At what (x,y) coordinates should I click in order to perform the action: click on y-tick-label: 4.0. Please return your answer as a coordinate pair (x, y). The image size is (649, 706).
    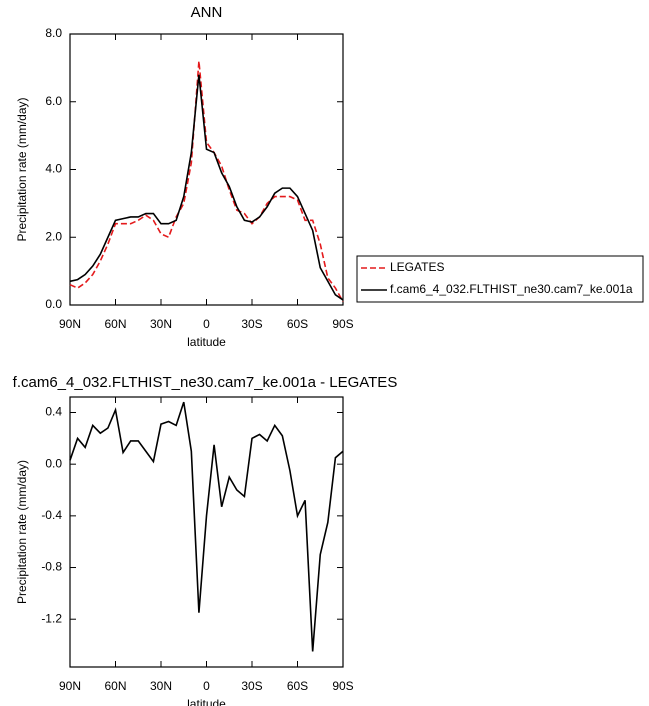
    Looking at the image, I should click on (53, 169).